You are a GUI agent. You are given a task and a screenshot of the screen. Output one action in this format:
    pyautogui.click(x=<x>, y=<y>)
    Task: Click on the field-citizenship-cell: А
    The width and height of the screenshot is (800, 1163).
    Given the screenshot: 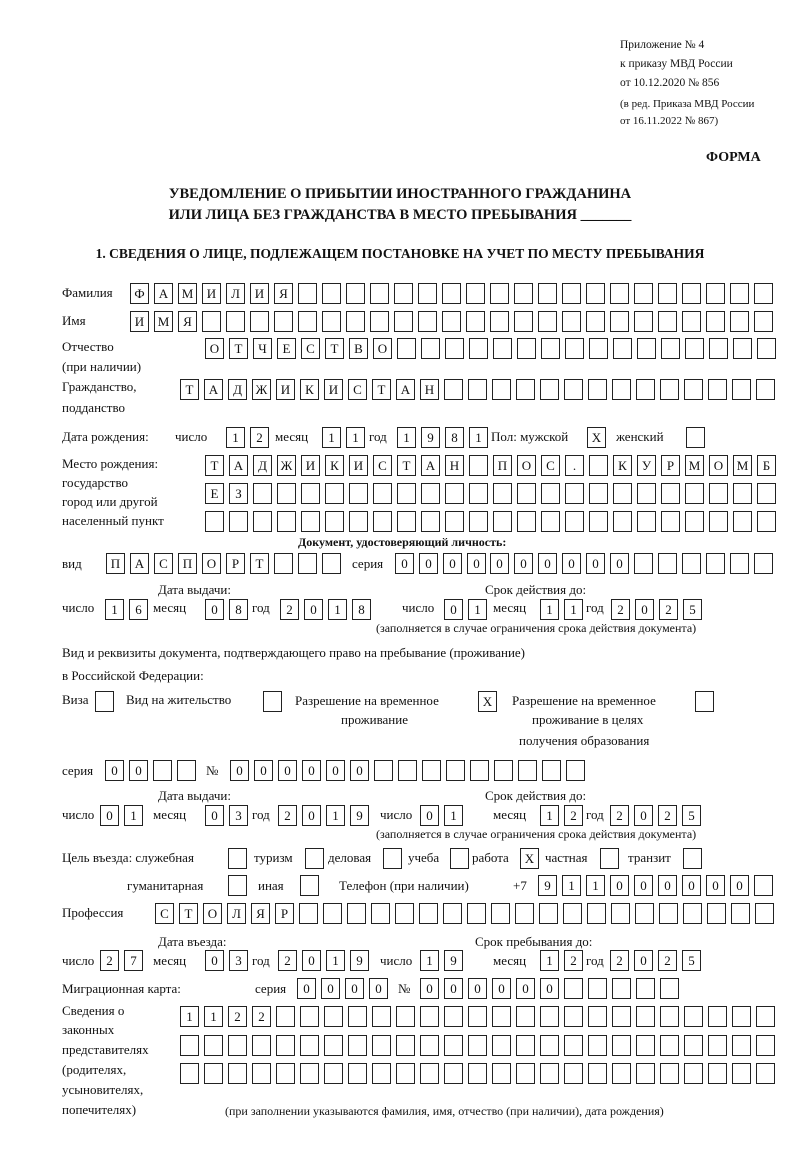 What is the action you would take?
    pyautogui.click(x=213, y=389)
    